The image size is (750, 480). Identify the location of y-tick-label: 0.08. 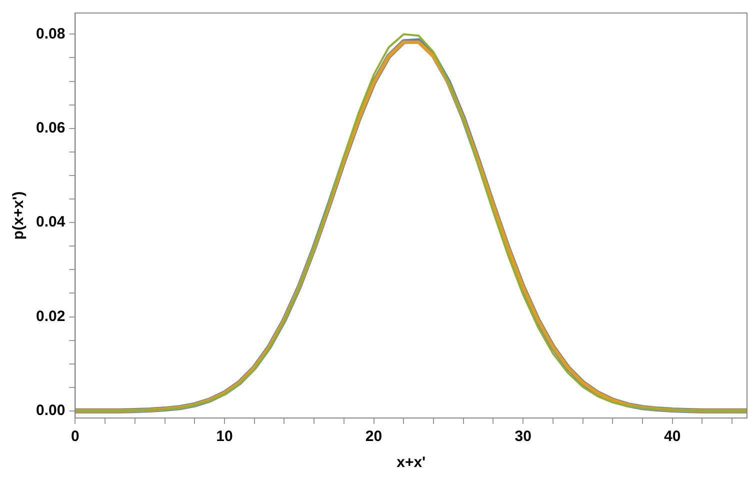
(51, 33).